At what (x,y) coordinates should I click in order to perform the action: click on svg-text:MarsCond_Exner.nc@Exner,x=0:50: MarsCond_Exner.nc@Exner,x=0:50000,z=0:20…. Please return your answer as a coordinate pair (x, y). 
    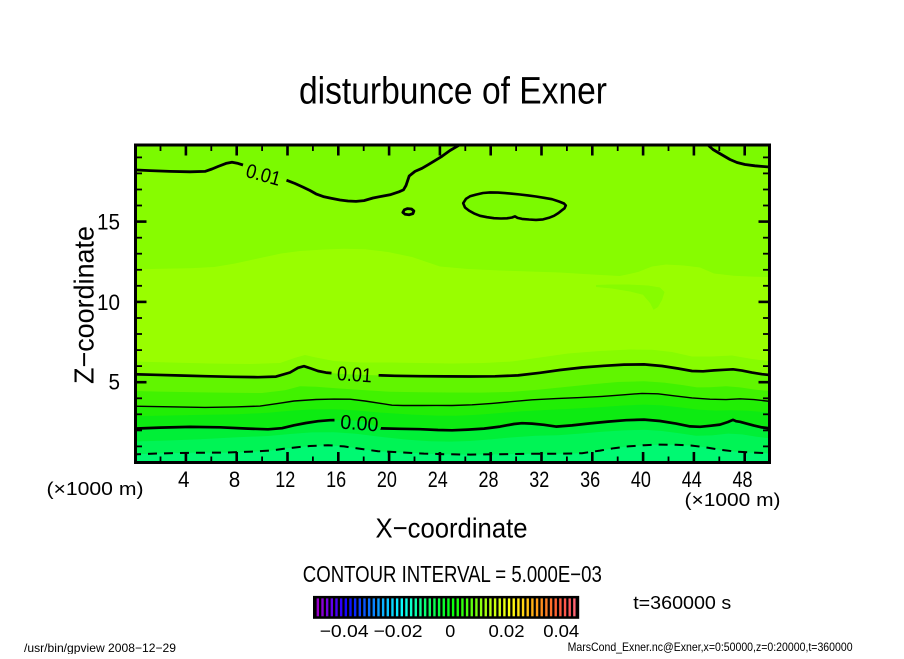
    Looking at the image, I should click on (710, 647).